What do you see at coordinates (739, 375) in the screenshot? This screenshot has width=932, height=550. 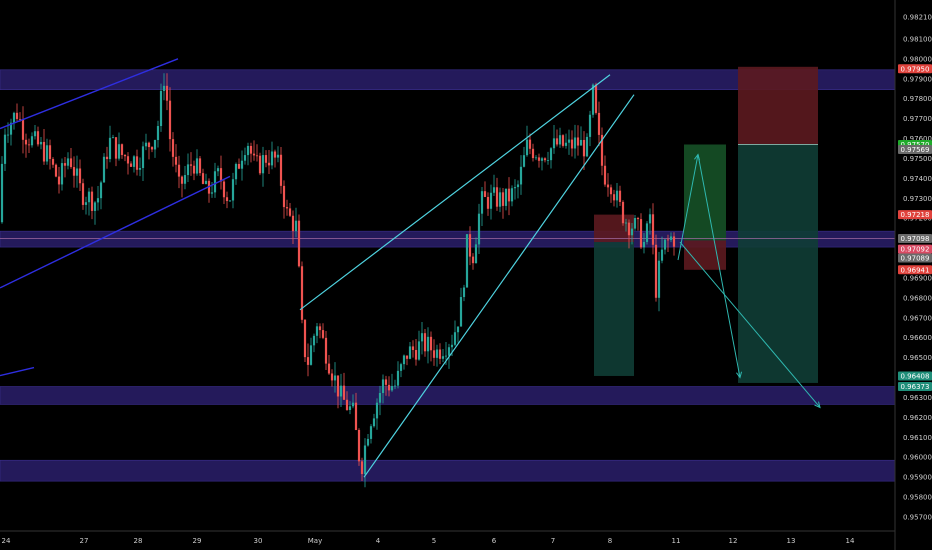 I see `projection-1-end-arrow` at bounding box center [739, 375].